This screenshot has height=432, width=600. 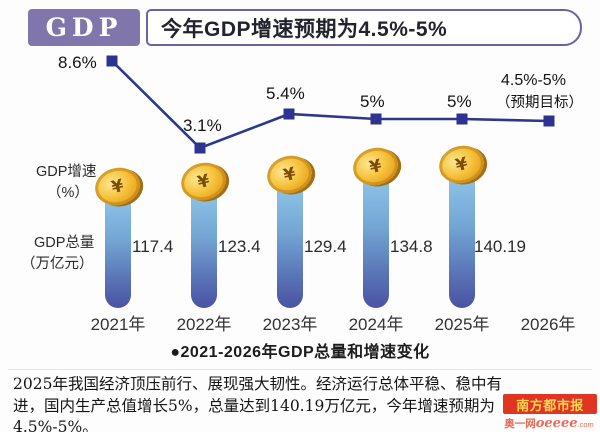 I want to click on footer-divider, so click(x=300, y=369).